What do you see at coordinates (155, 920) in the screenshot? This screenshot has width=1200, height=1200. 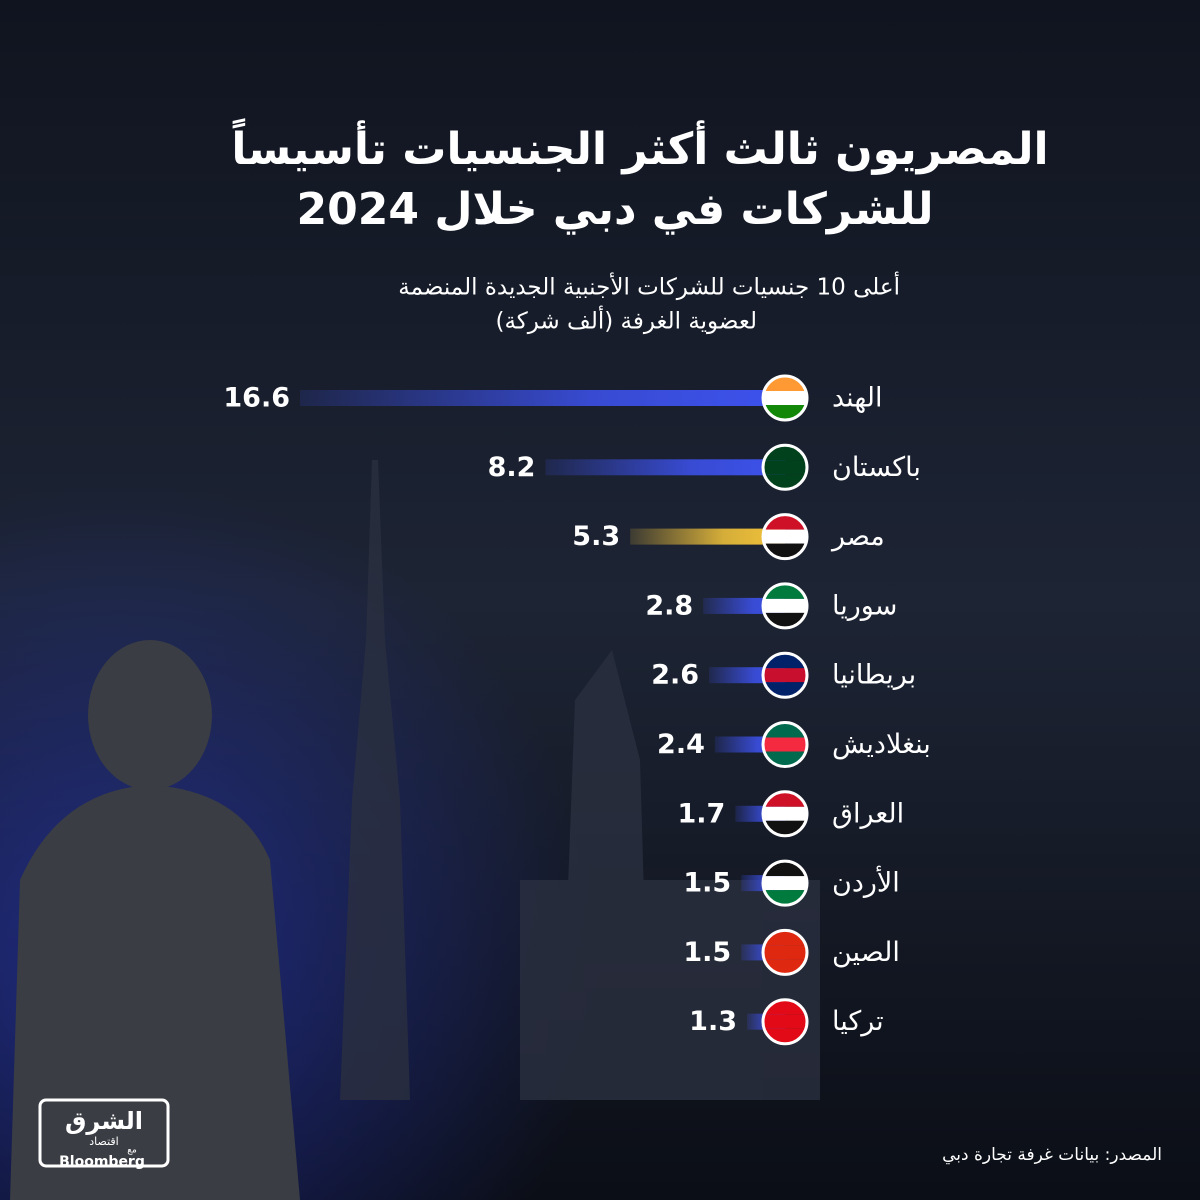 I see `person` at bounding box center [155, 920].